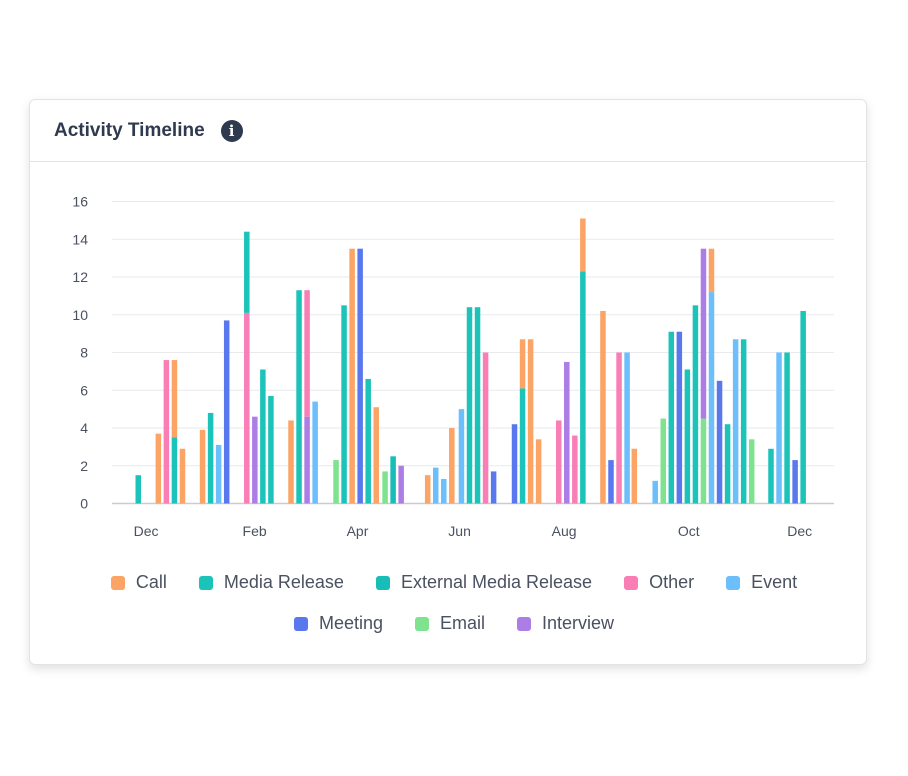  I want to click on legend-item-call: Call, so click(138, 582).